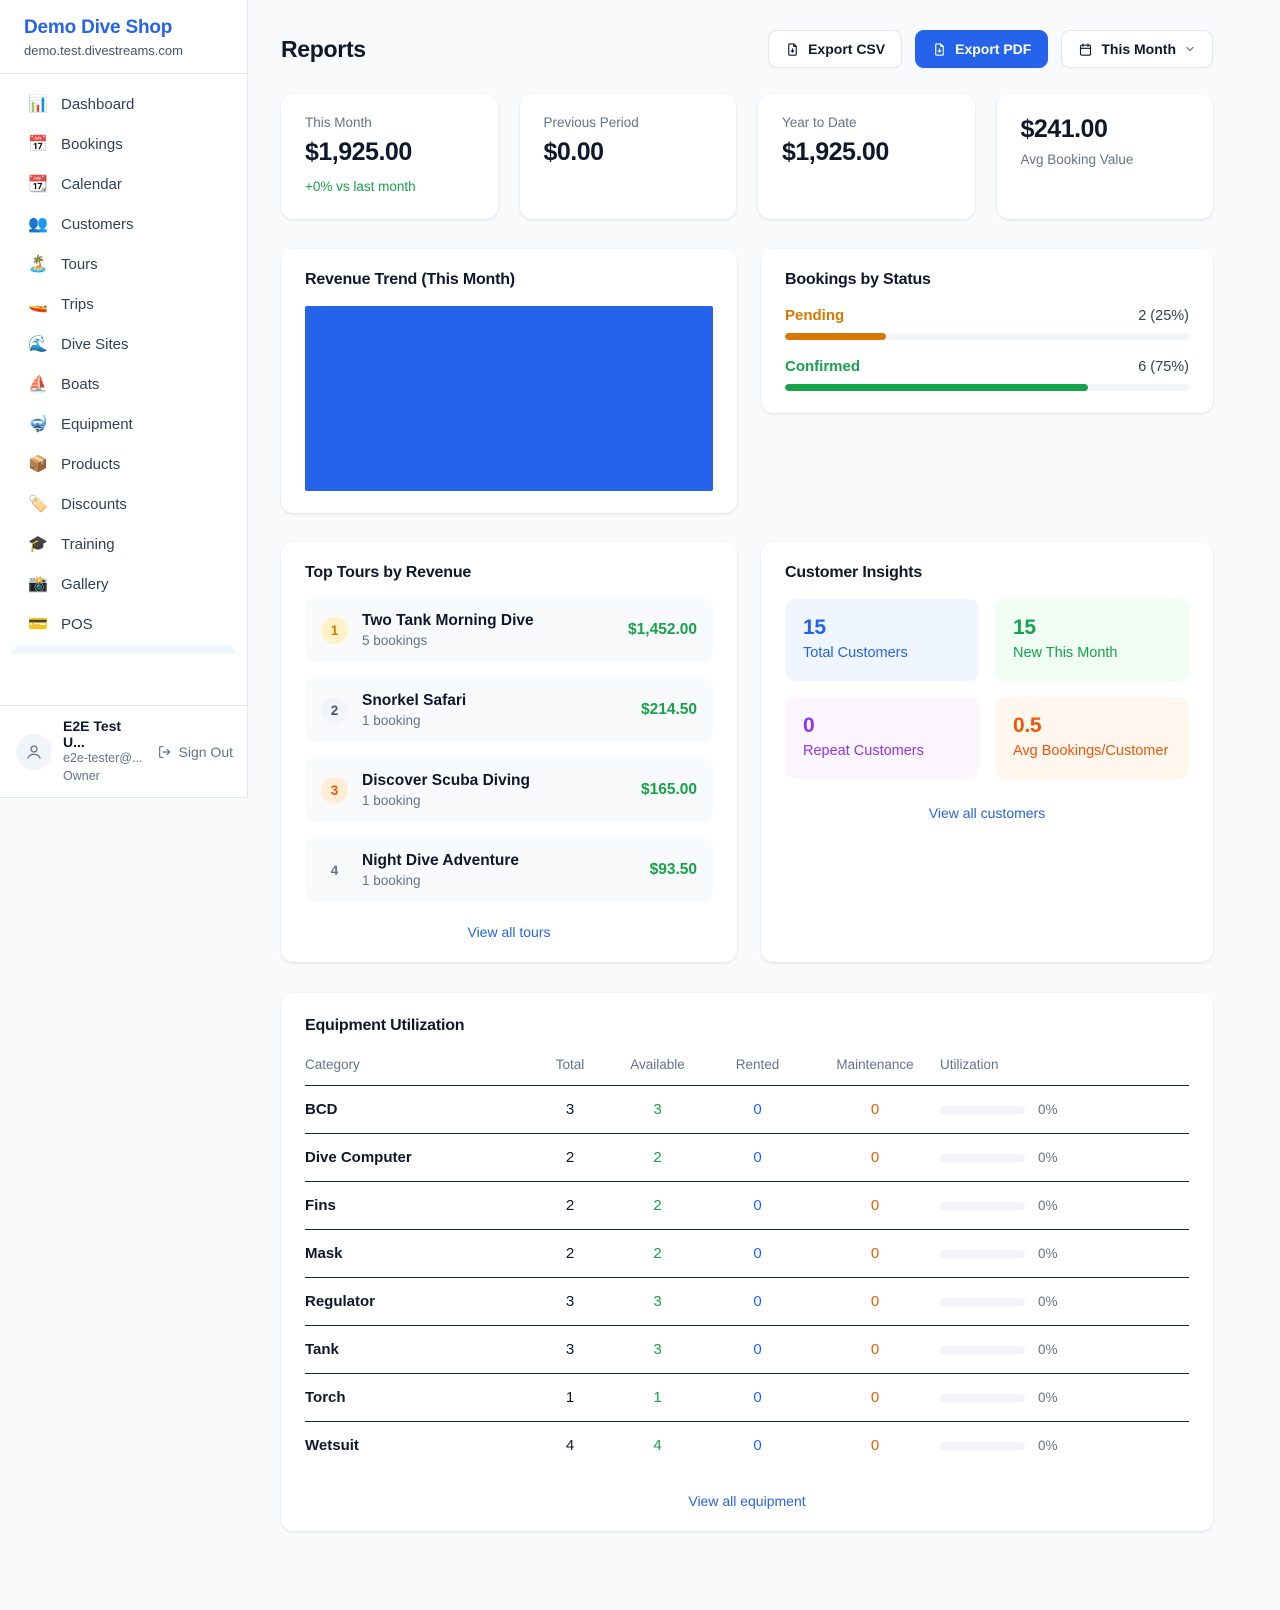 The height and width of the screenshot is (1610, 1280). What do you see at coordinates (854, 572) in the screenshot?
I see `customer-insights-title: Customer Insights` at bounding box center [854, 572].